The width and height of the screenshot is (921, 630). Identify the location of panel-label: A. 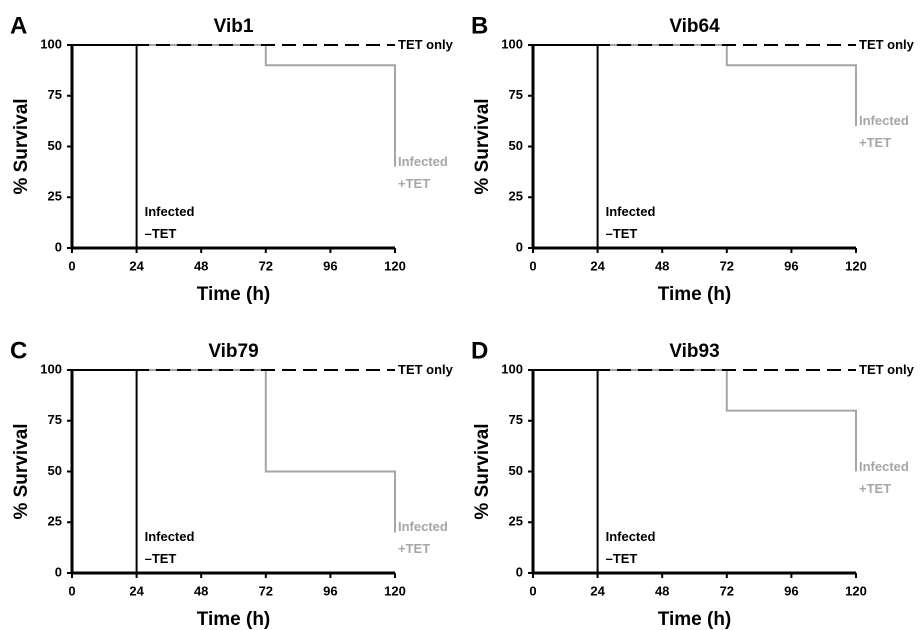
(18, 25).